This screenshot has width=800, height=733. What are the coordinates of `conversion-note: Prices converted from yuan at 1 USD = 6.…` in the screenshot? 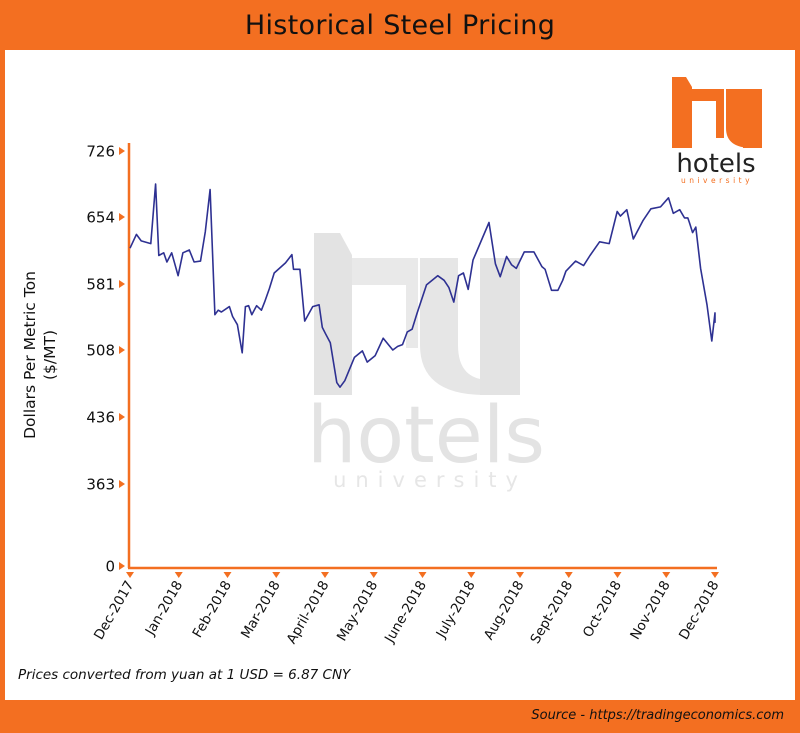 It's located at (184, 675).